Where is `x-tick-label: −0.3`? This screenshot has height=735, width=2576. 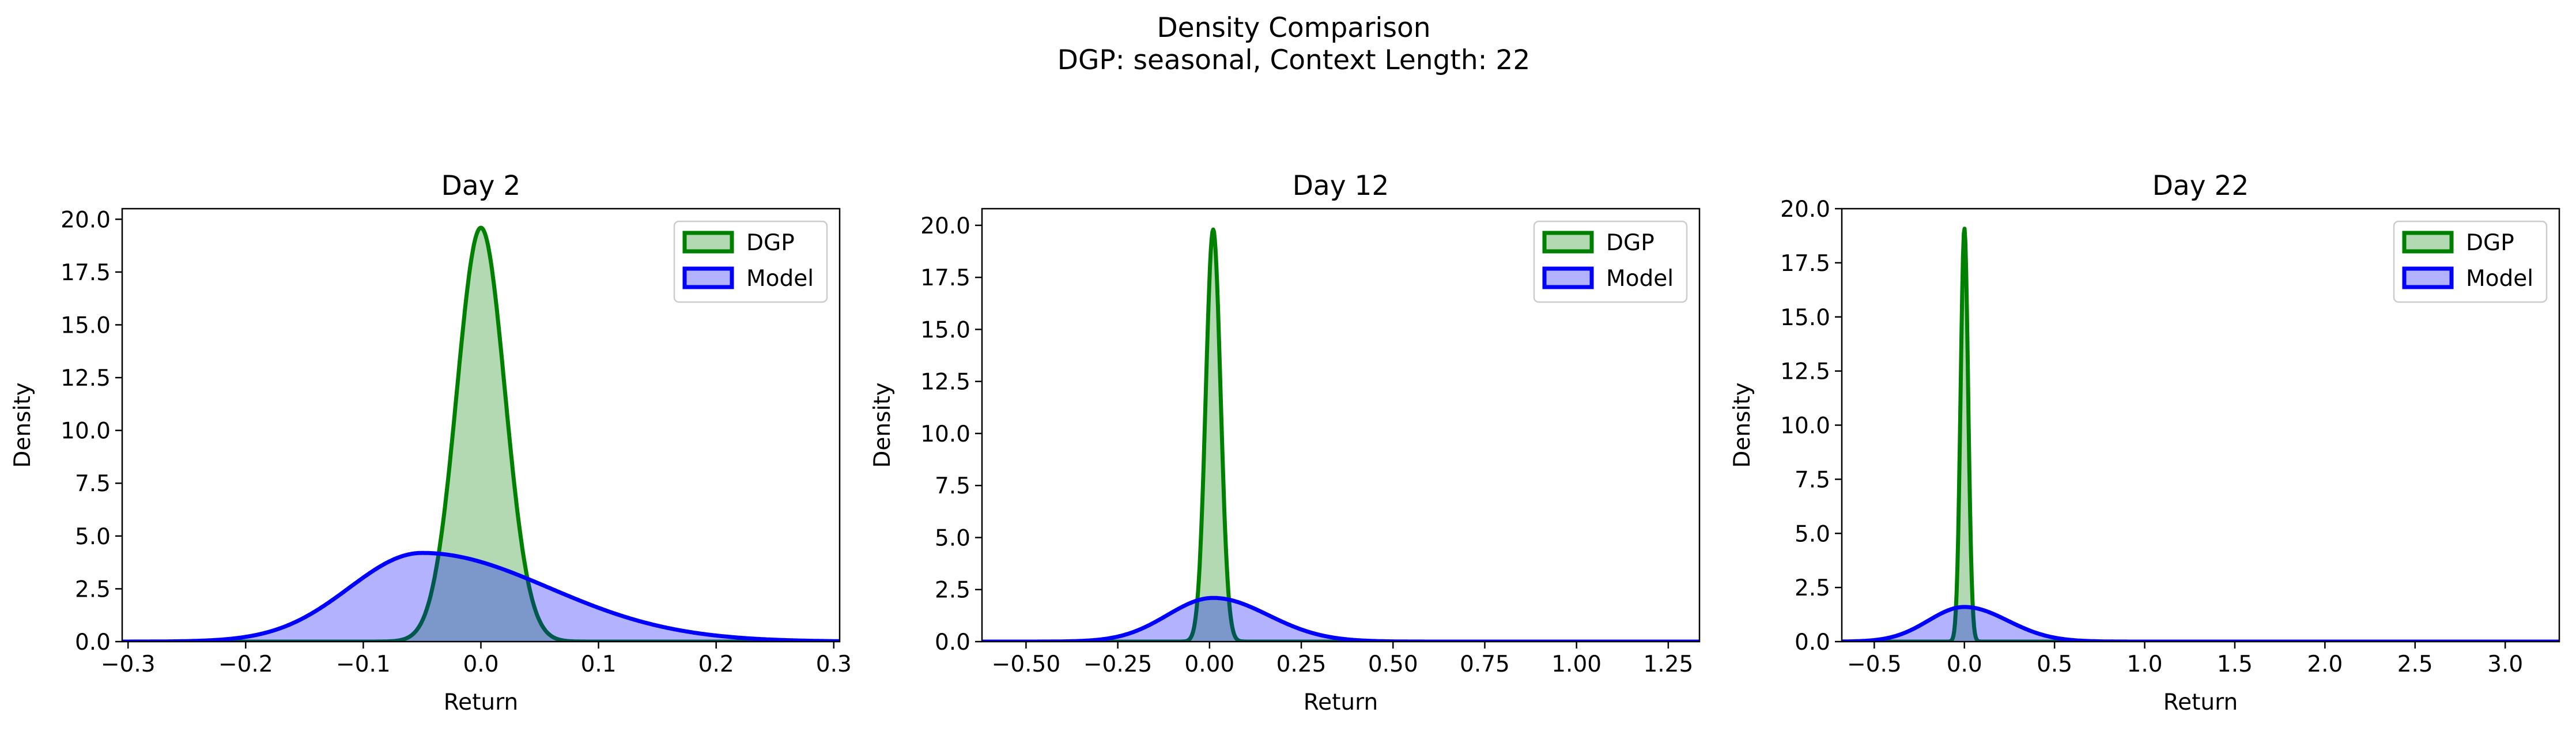
x-tick-label: −0.3 is located at coordinates (128, 664).